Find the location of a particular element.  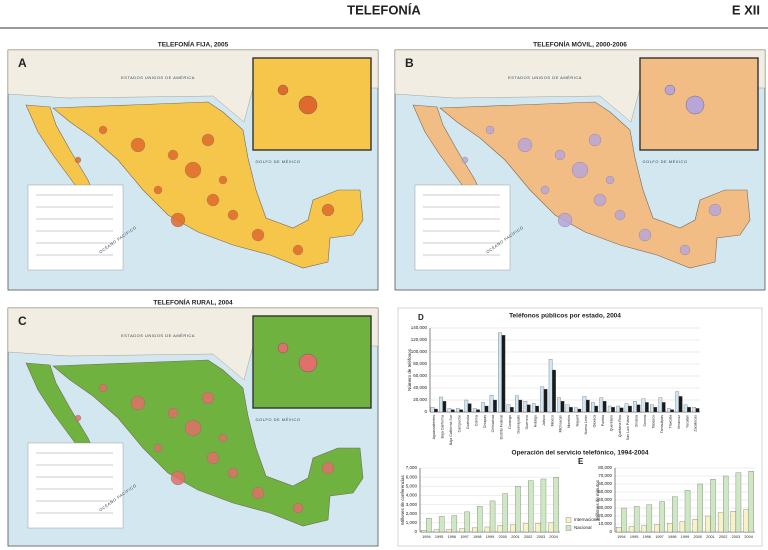

y-tick-label: 0 is located at coordinates (415, 531).